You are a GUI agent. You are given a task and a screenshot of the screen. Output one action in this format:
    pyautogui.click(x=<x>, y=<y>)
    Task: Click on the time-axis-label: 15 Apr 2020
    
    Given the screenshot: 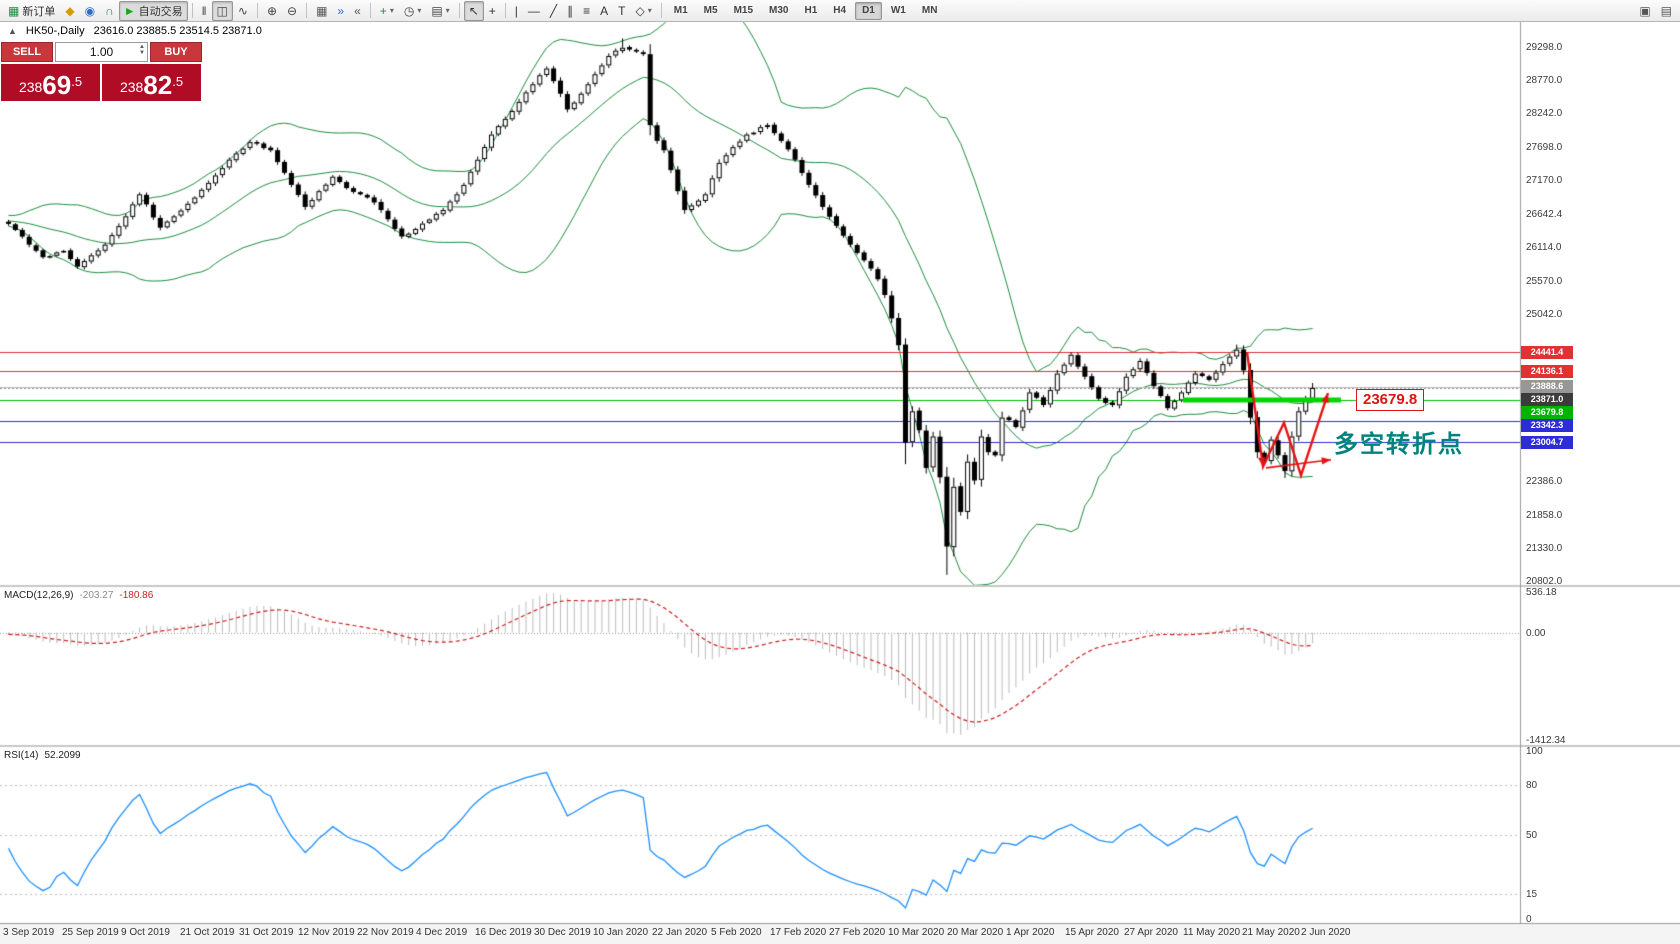 What is the action you would take?
    pyautogui.click(x=1092, y=932)
    